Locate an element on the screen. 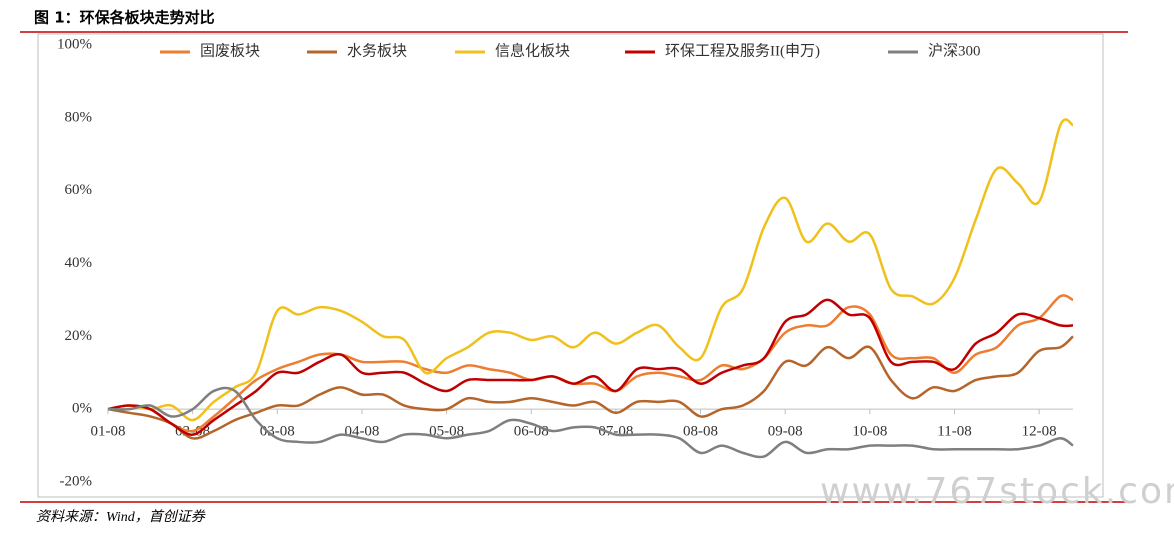  x-tick-label: 10-08 is located at coordinates (869, 432).